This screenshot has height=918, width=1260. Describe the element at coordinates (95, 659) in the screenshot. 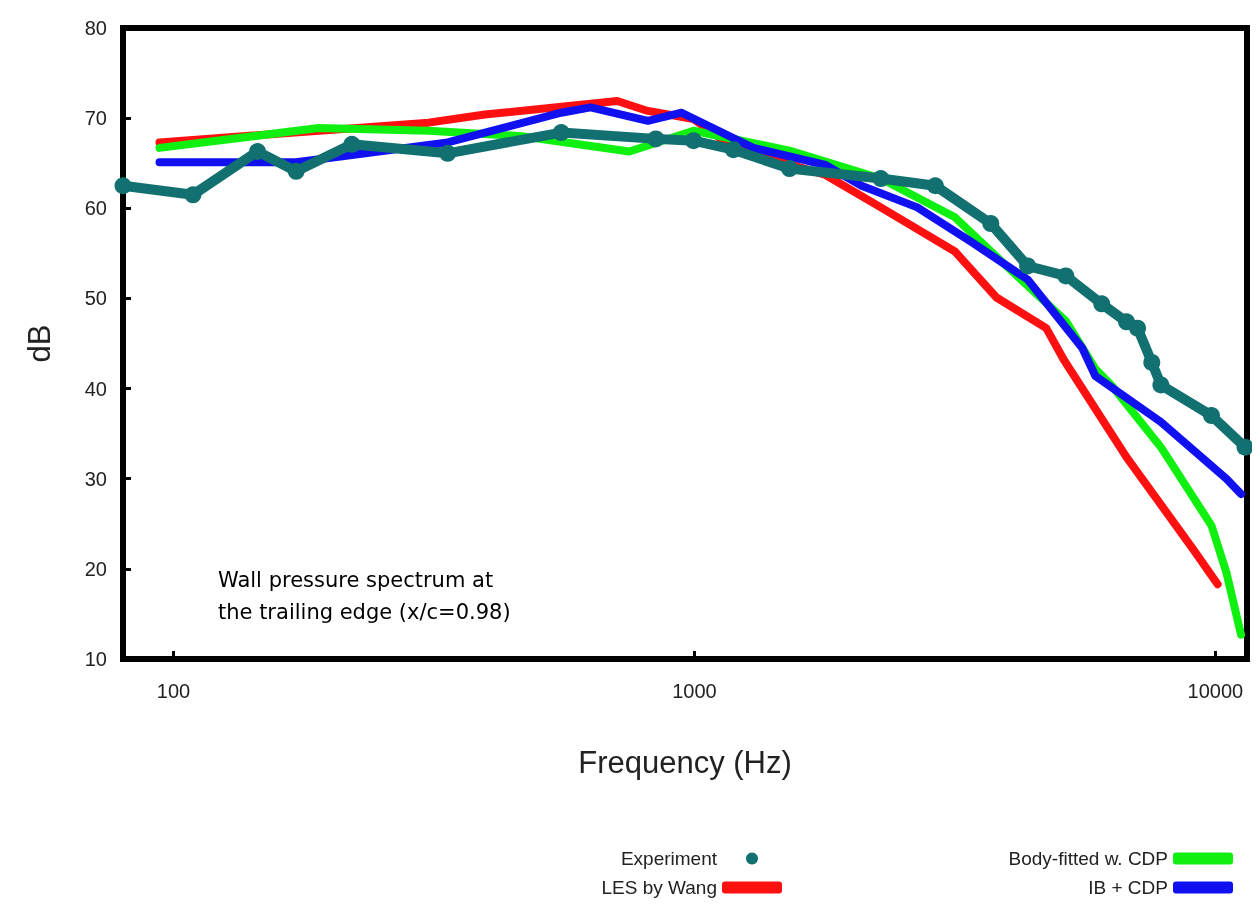

I see `y-tick-label: 10` at that location.